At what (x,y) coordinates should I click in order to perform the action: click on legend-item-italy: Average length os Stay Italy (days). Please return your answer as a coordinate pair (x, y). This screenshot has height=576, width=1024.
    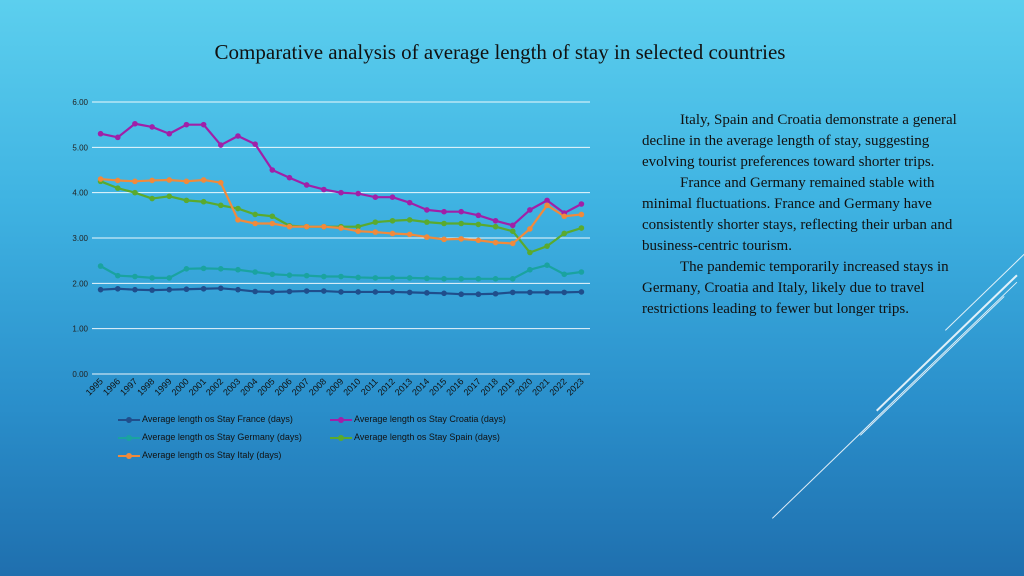
    Looking at the image, I should click on (199, 455).